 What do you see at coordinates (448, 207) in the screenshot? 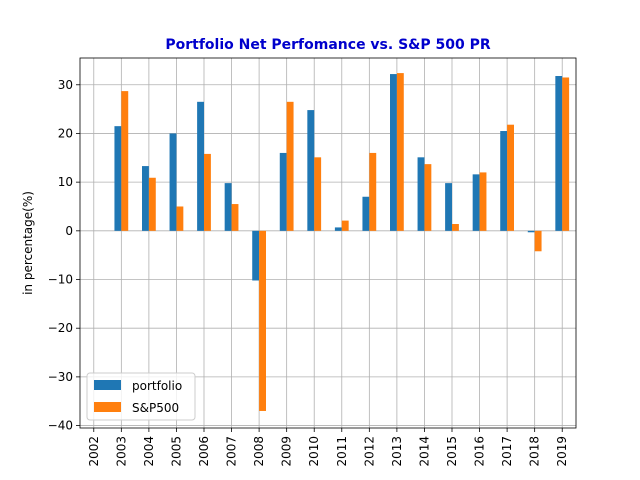
I see `bar-portfolio-2015` at bounding box center [448, 207].